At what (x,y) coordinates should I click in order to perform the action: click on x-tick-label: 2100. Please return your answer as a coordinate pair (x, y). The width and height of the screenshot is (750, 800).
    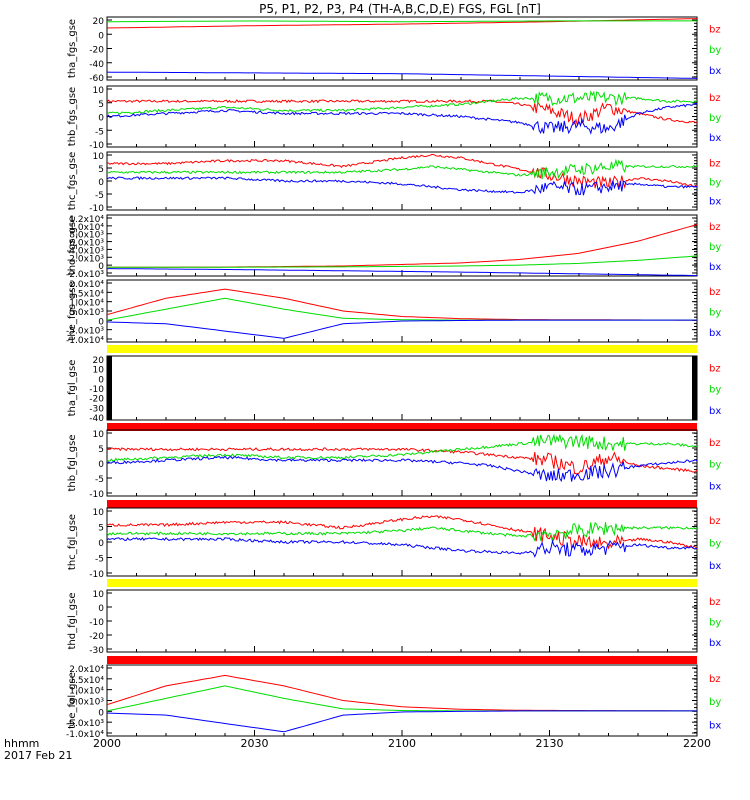
    Looking at the image, I should click on (402, 743).